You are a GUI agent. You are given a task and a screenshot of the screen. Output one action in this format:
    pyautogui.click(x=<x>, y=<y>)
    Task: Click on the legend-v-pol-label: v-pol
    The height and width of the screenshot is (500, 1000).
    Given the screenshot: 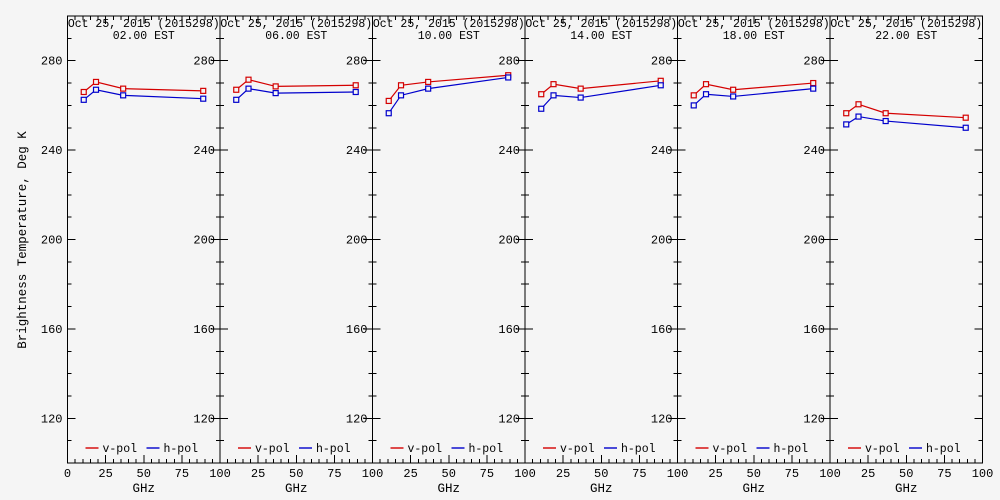 What is the action you would take?
    pyautogui.click(x=120, y=449)
    